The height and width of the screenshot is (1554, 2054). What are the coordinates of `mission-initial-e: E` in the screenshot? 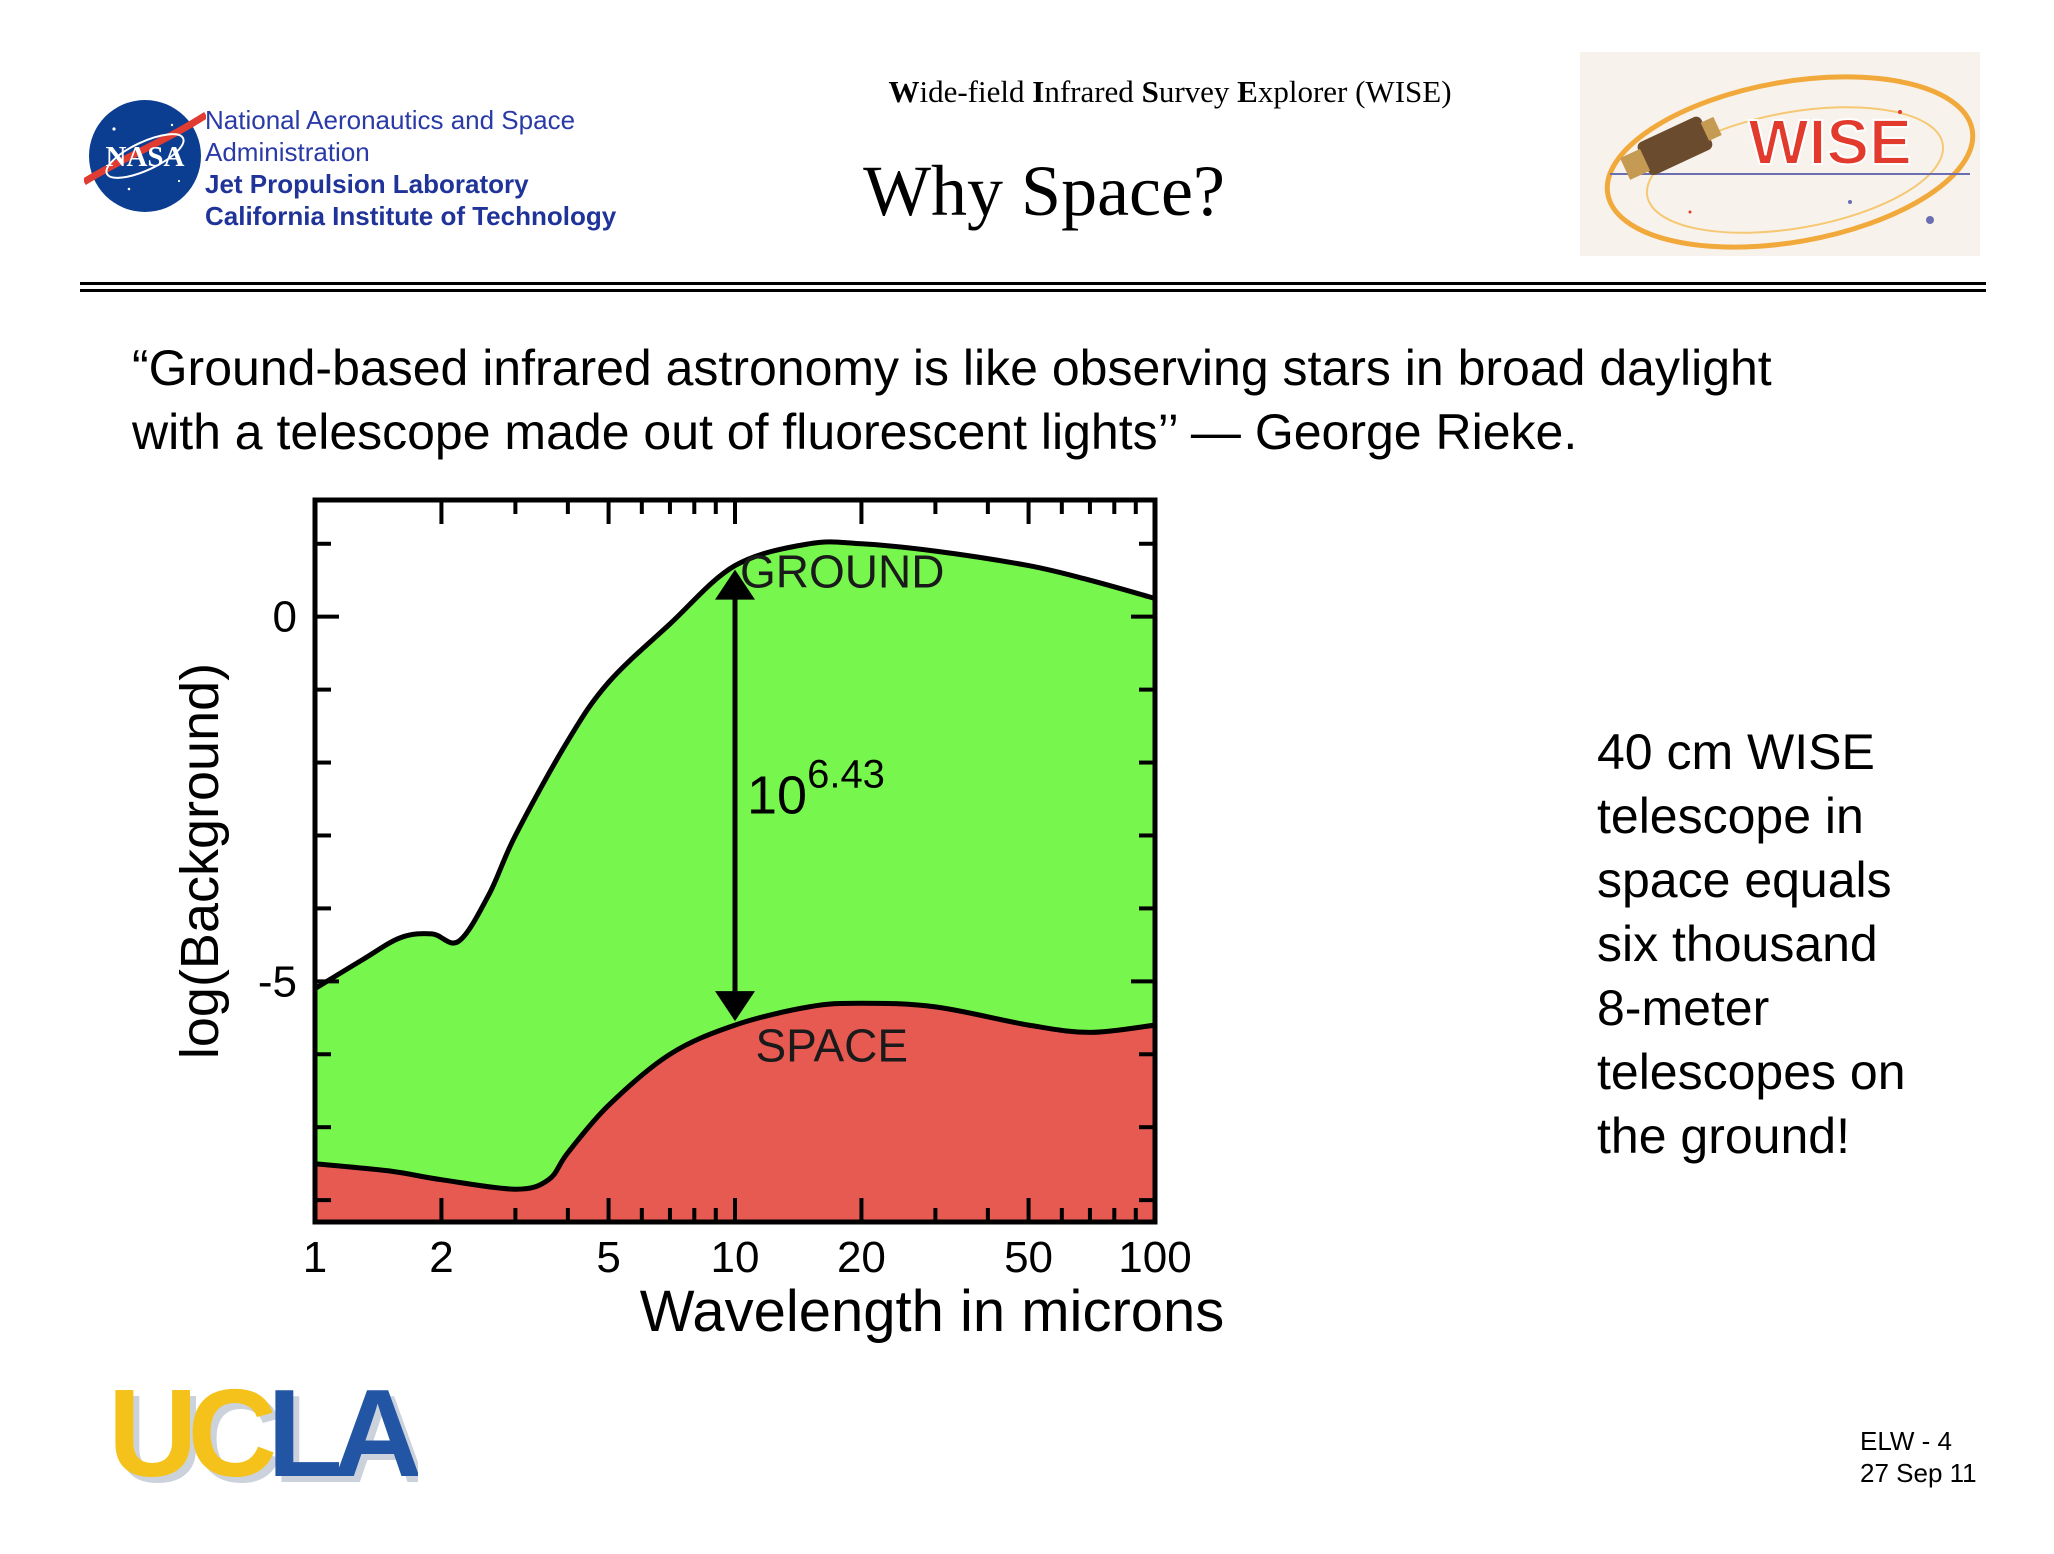 It's located at (1247, 91).